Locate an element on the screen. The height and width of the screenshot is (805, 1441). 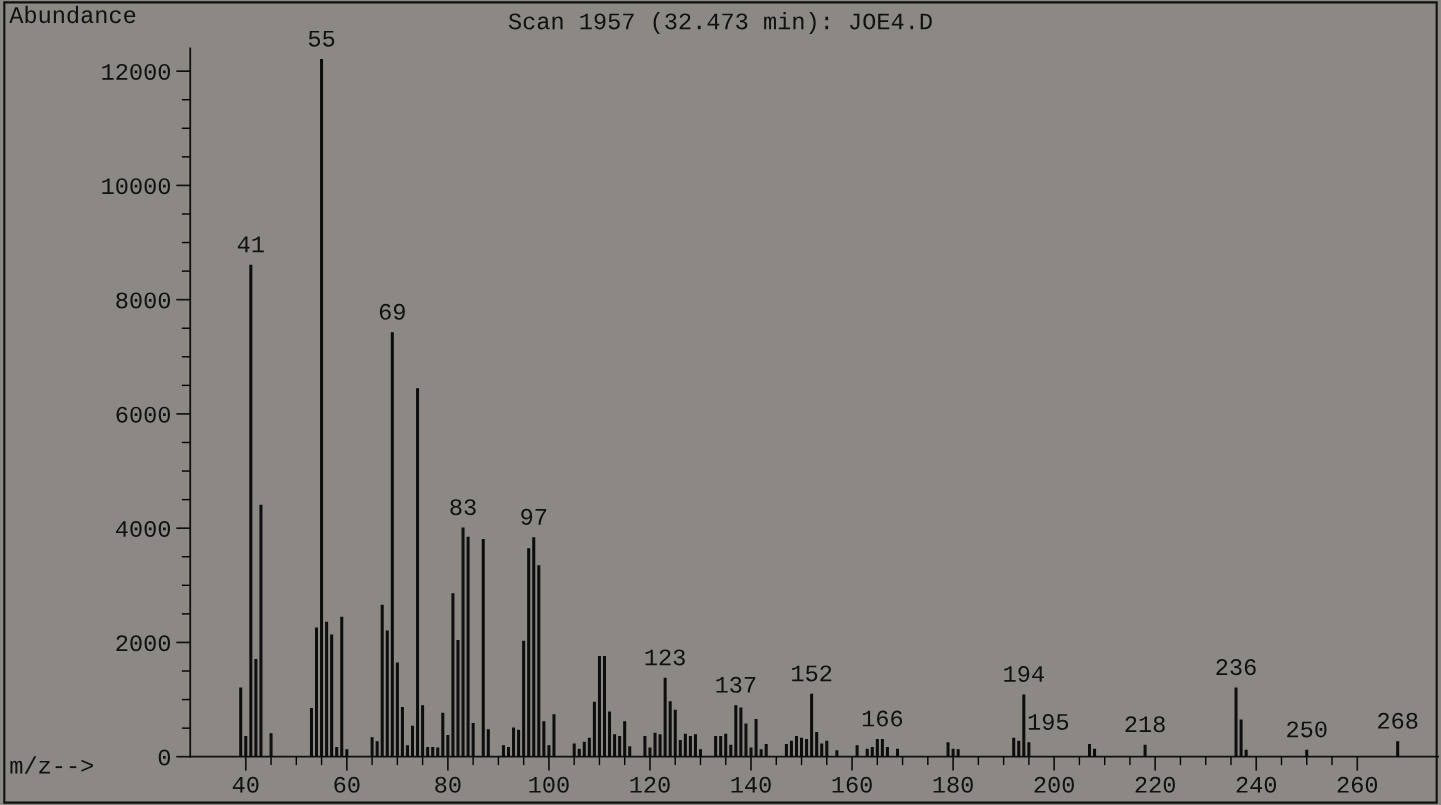
x-tick-label: 160 is located at coordinates (852, 784).